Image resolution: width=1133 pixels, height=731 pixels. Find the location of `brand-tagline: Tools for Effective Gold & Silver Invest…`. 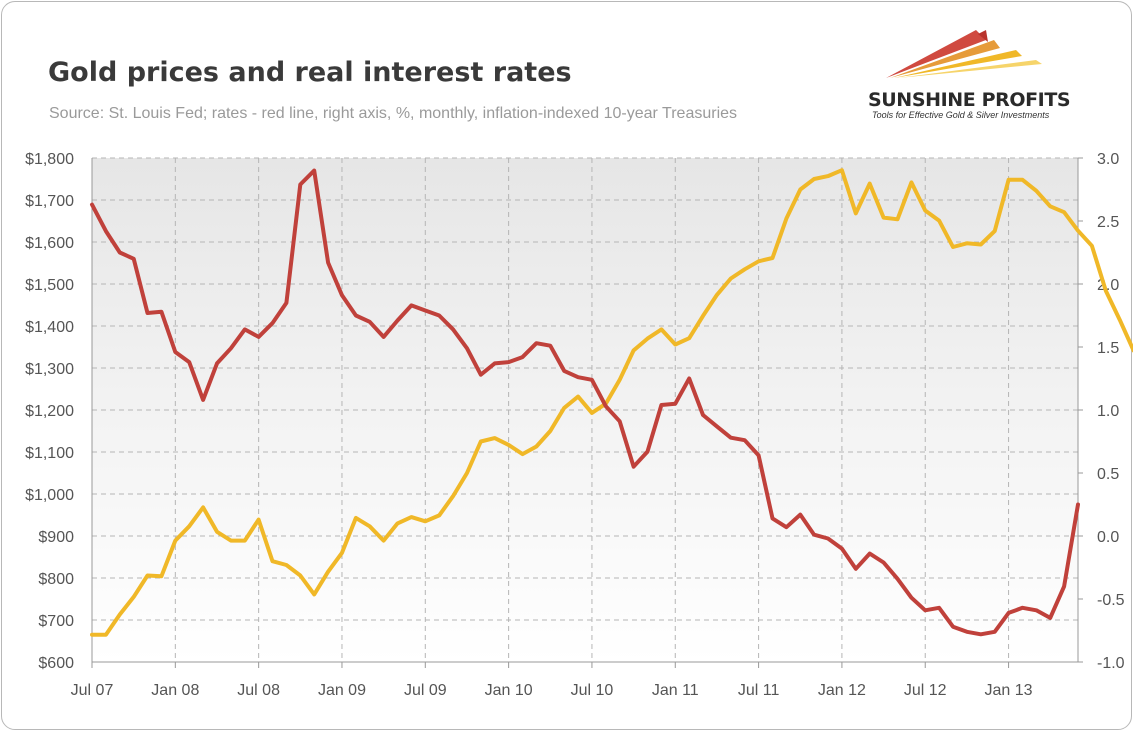

brand-tagline: Tools for Effective Gold & Silver Invest… is located at coordinates (961, 115).